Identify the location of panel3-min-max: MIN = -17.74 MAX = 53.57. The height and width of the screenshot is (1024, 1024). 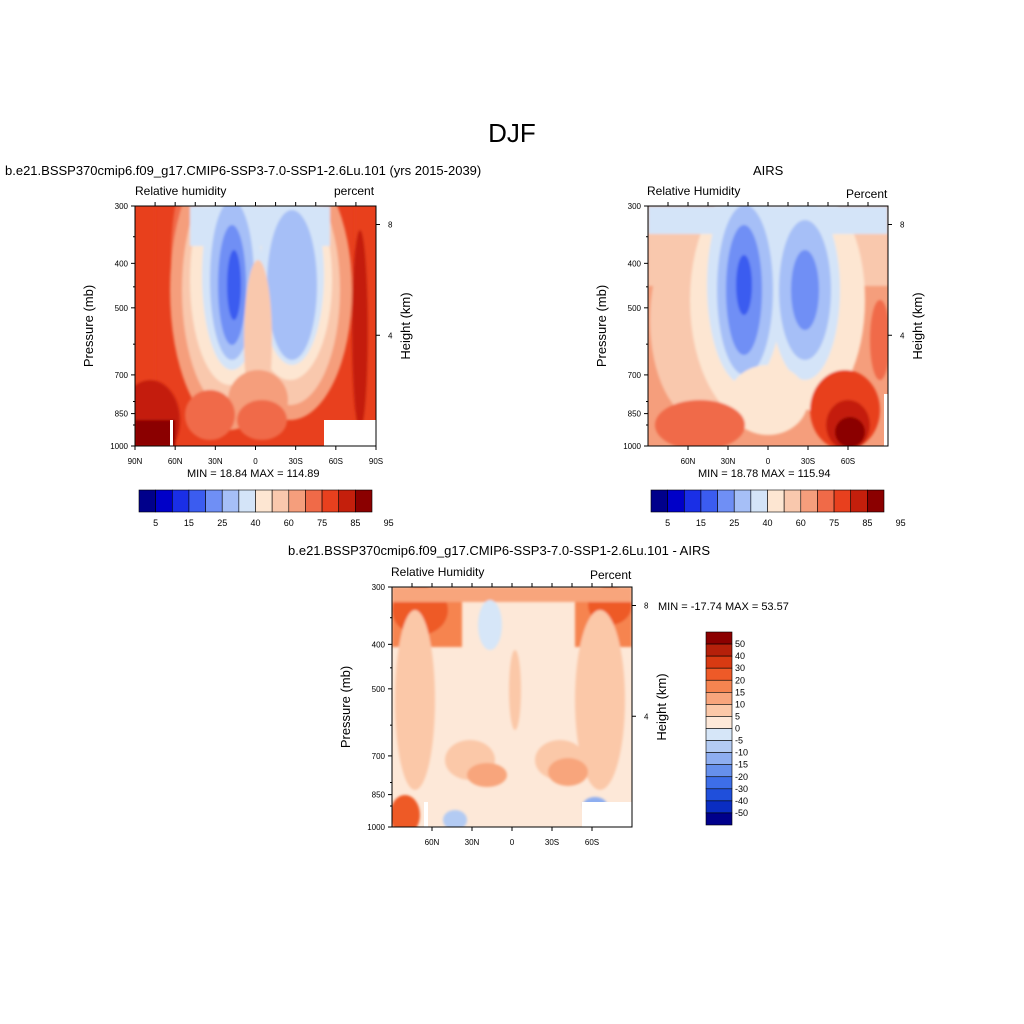
(723, 607).